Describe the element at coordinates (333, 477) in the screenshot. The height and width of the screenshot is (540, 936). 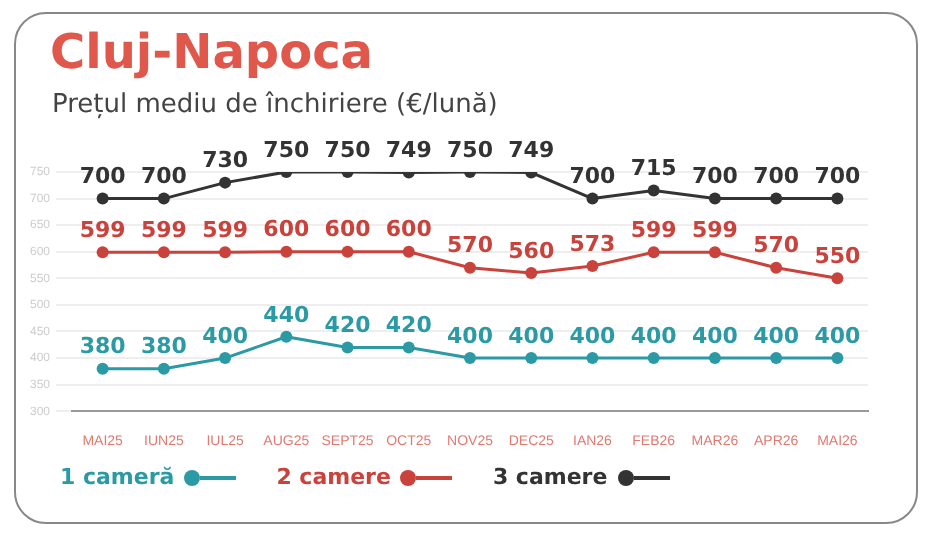
I see `legend-label: 2 camere` at that location.